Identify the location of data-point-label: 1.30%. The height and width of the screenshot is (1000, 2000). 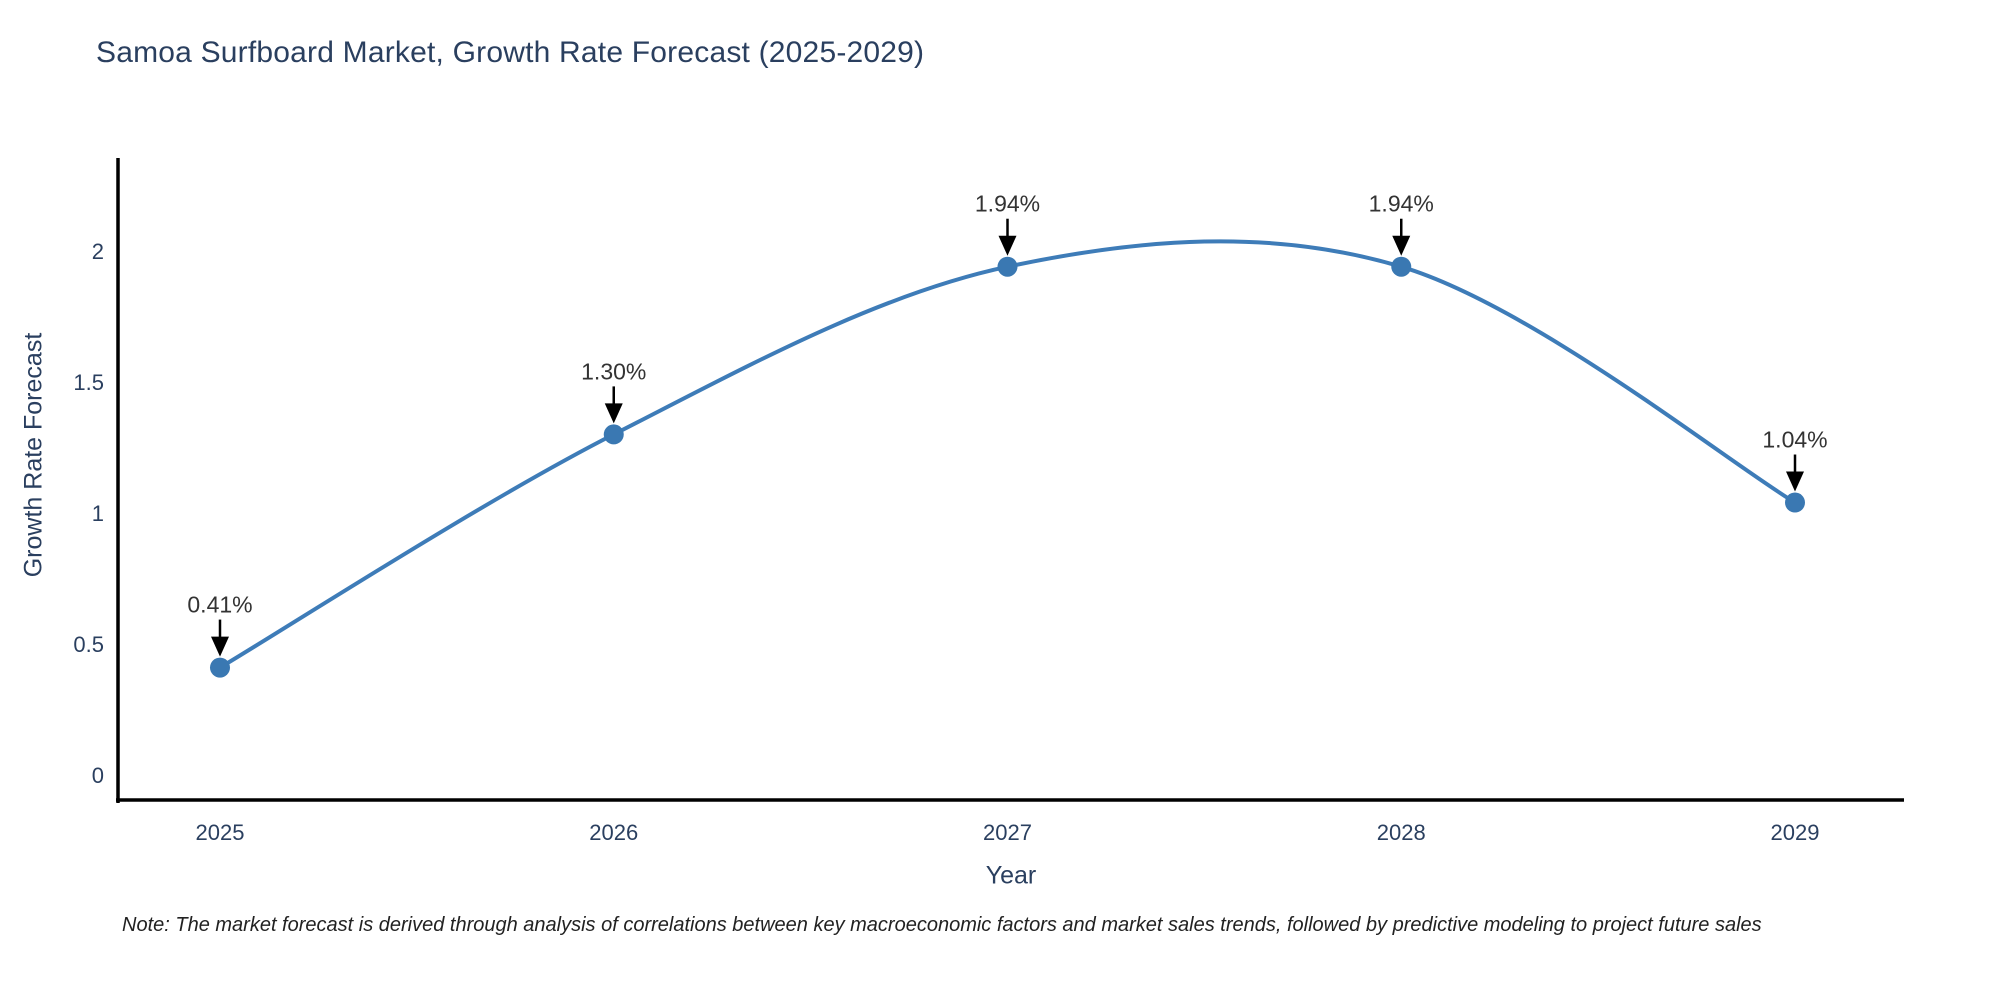
(613, 371).